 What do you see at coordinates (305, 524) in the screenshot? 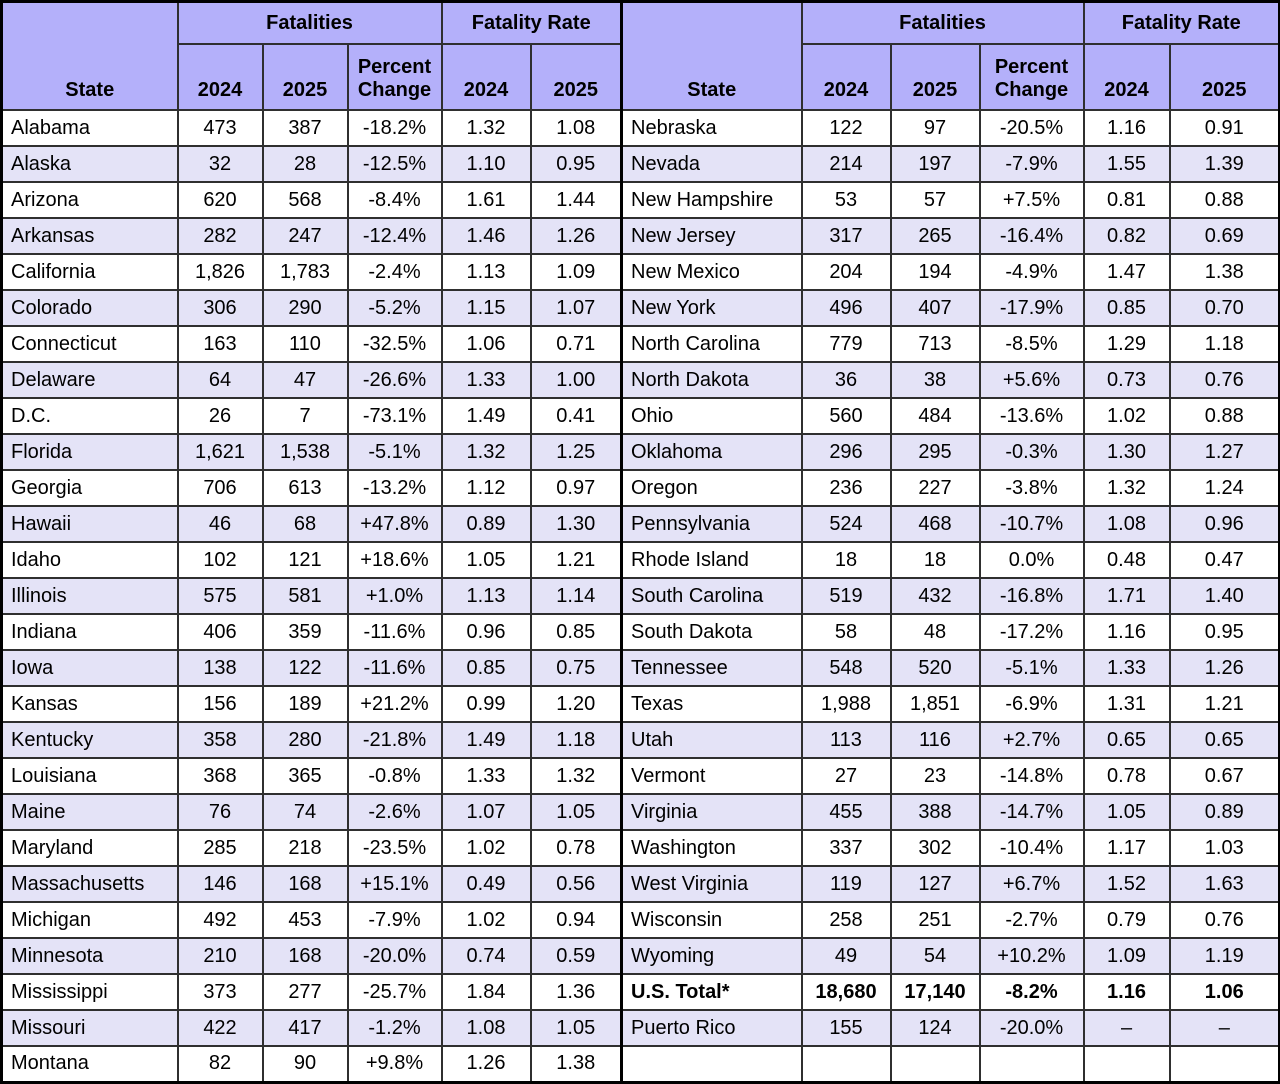
I see `value-cell: 68` at bounding box center [305, 524].